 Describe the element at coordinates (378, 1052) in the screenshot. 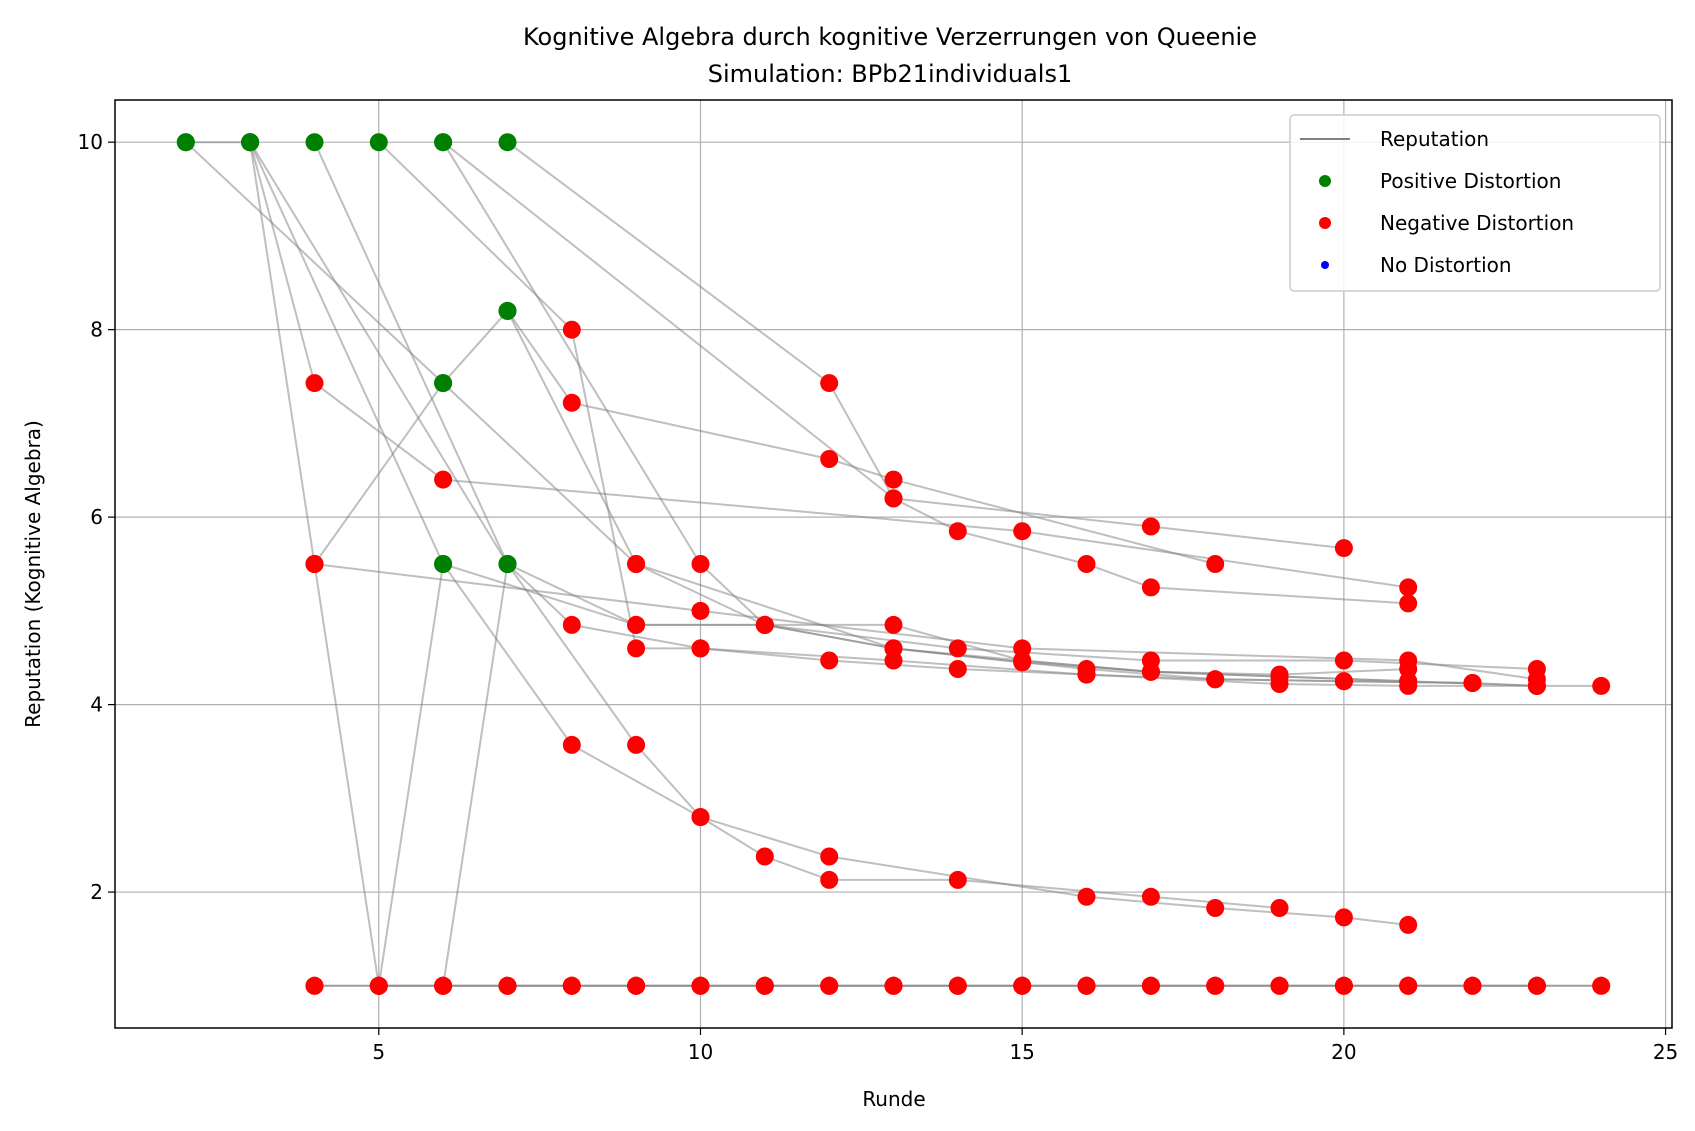

I see `x-tick-label: 5` at that location.